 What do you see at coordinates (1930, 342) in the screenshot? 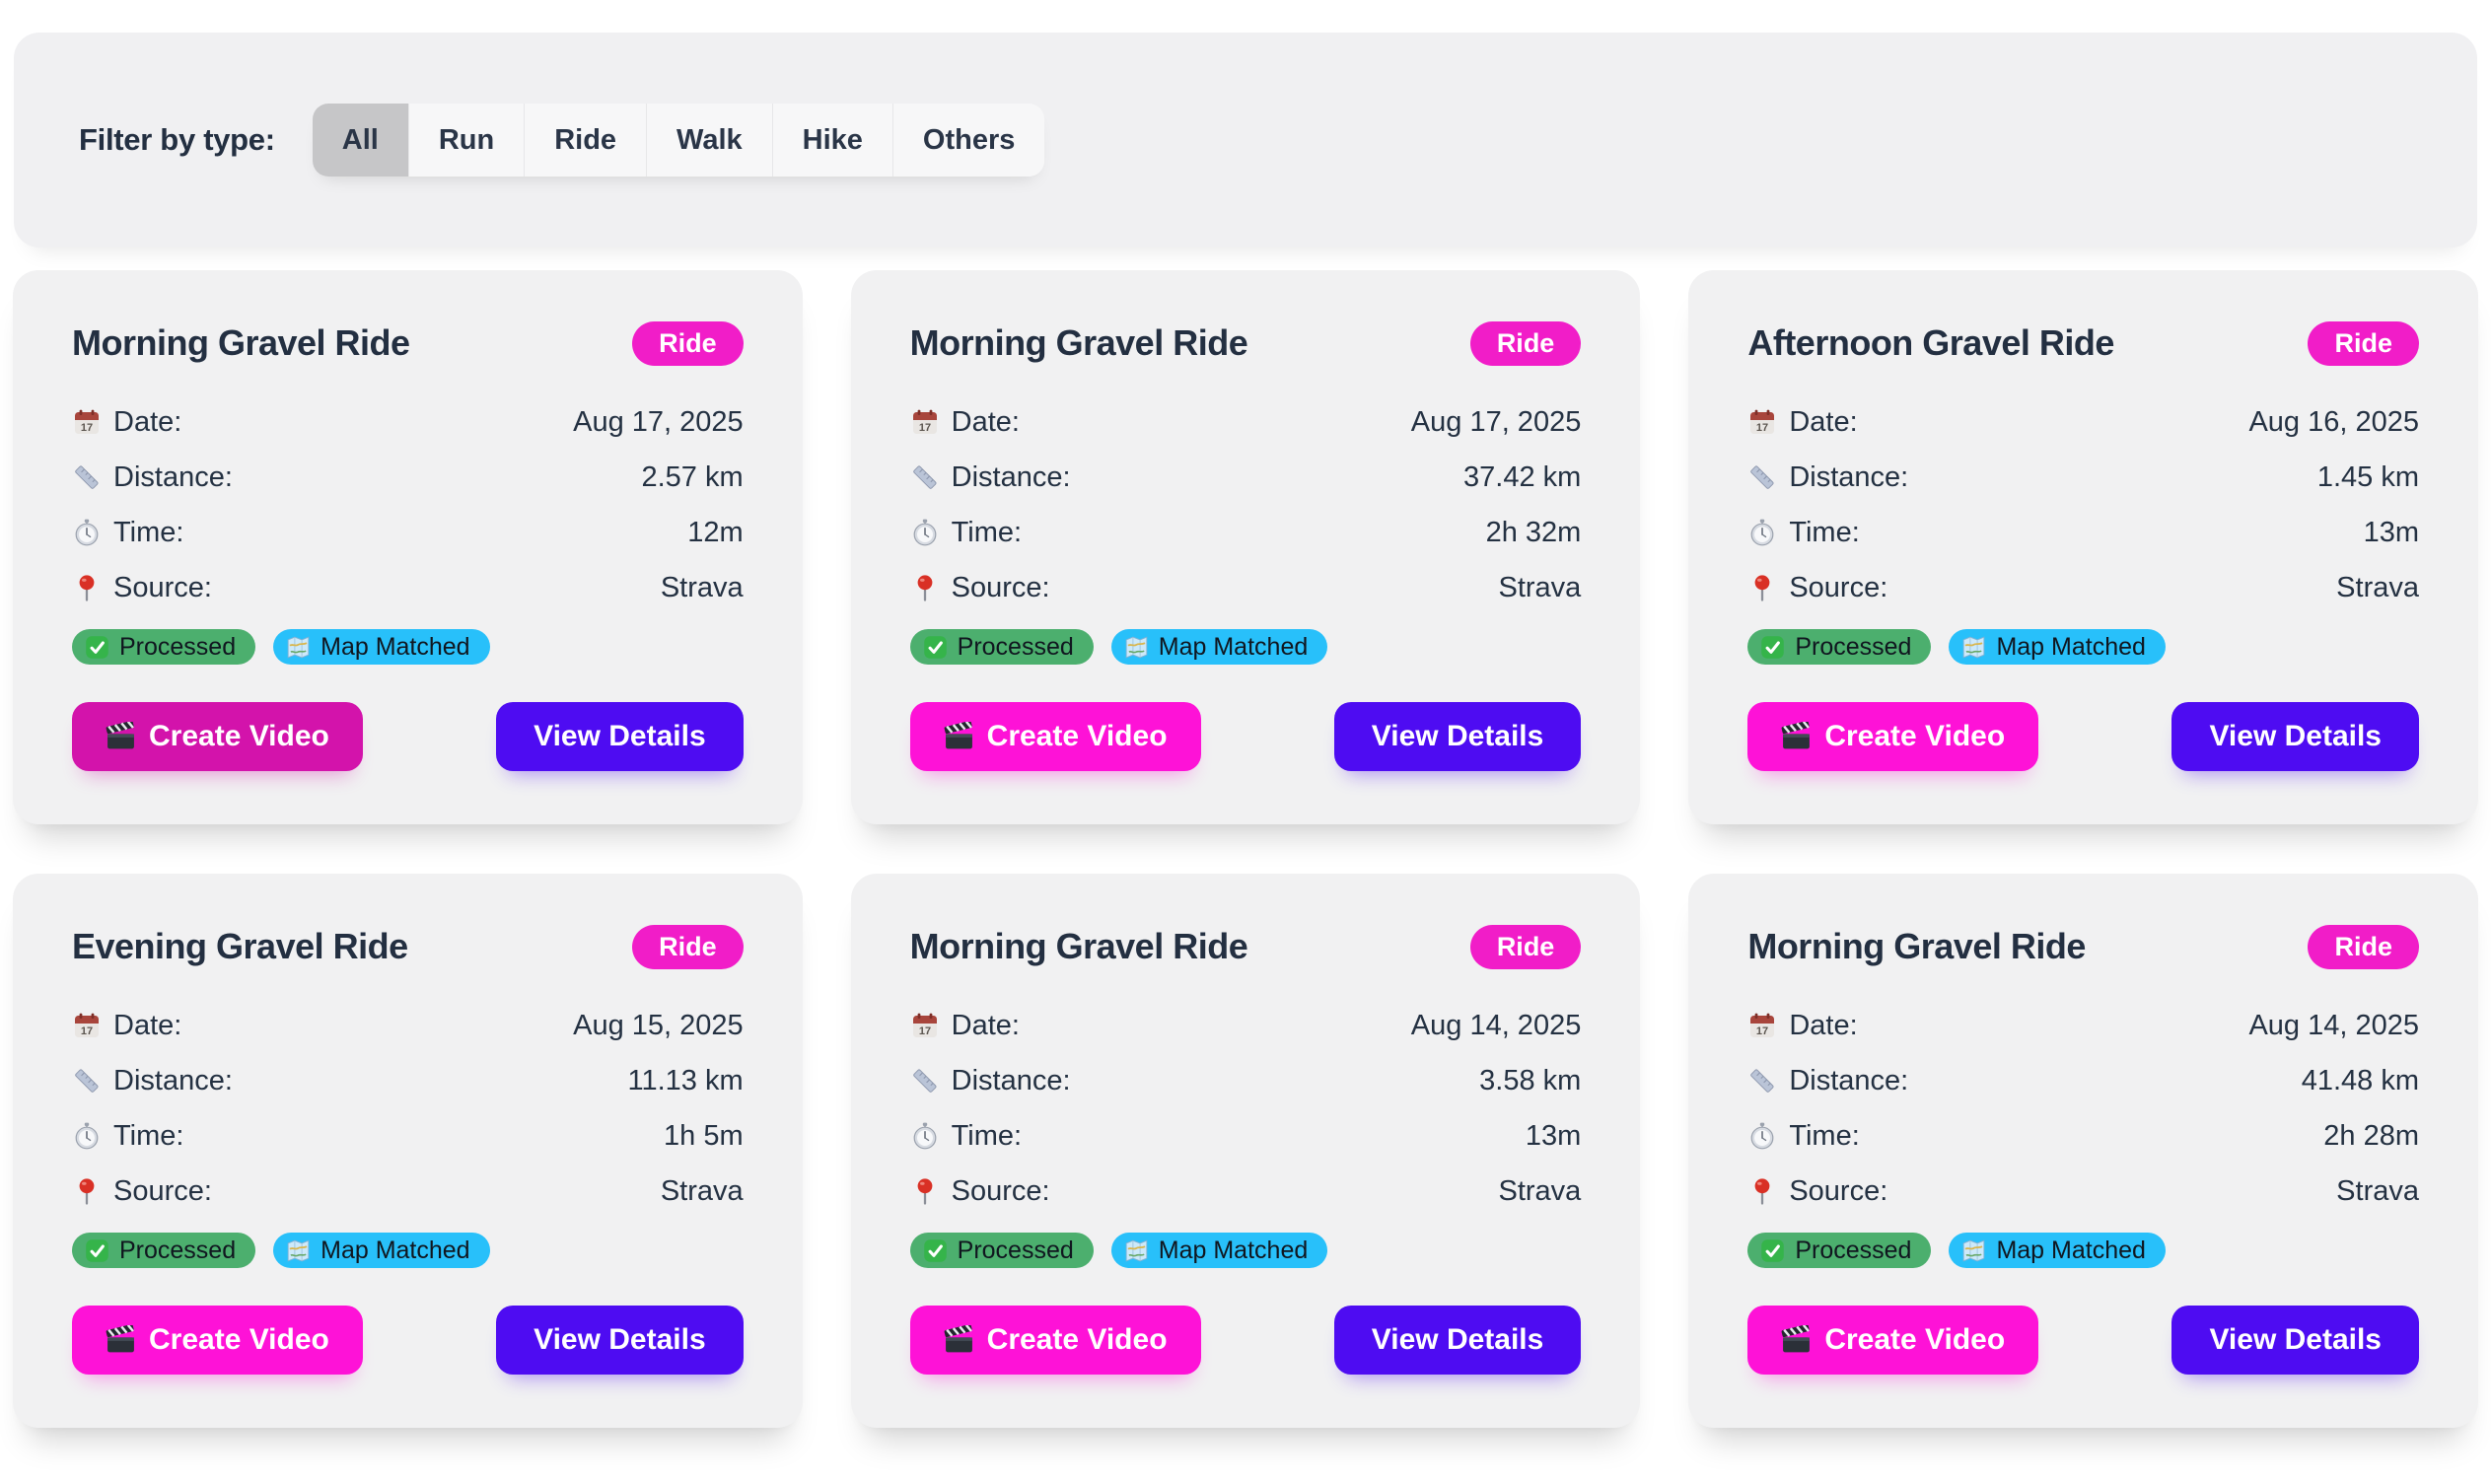
I see `card-title: Afternoon Gravel Ride` at bounding box center [1930, 342].